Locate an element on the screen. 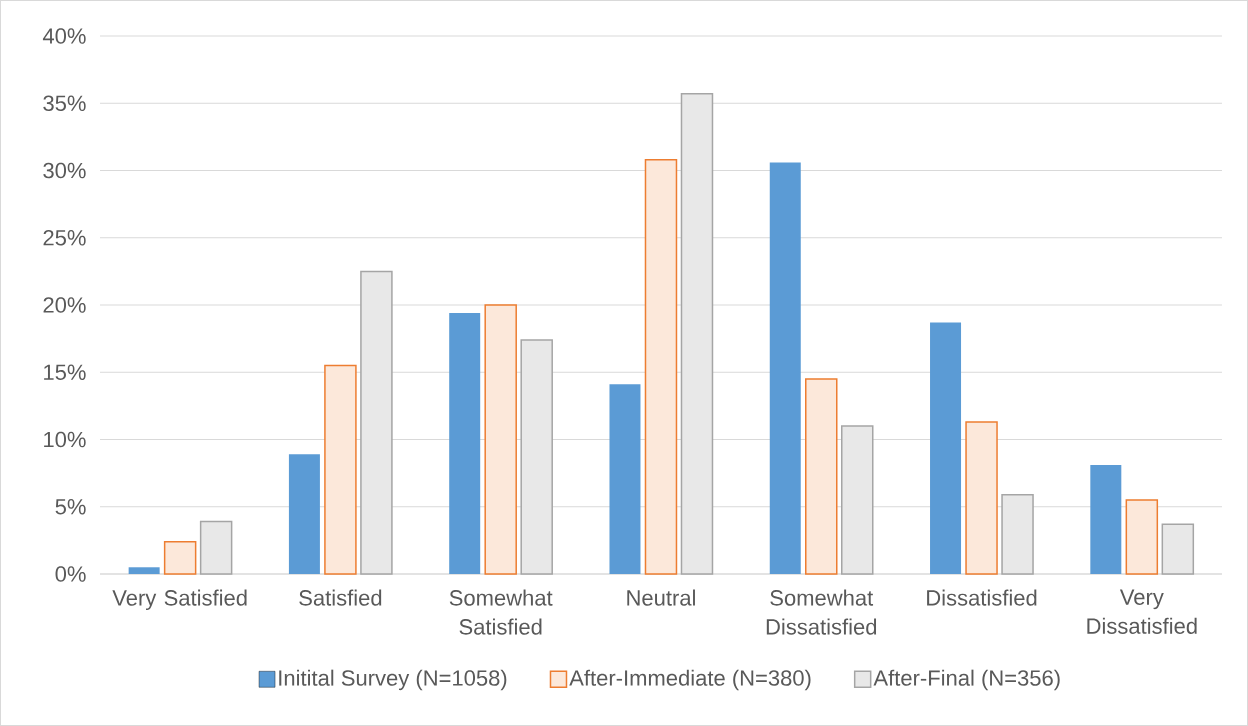 Image resolution: width=1248 pixels, height=726 pixels. x-tick-label: Somewhat Satisfied is located at coordinates (501, 612).